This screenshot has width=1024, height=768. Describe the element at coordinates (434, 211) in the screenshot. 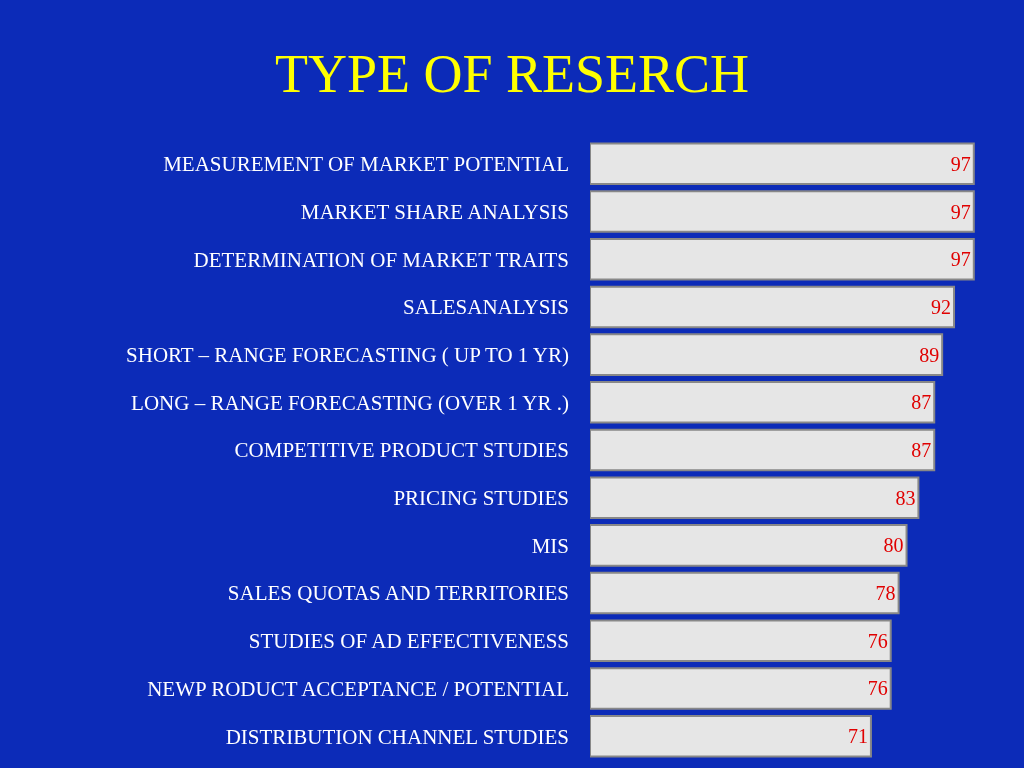

I see `y-tick-label: MARKET SHARE ANALYSIS` at that location.